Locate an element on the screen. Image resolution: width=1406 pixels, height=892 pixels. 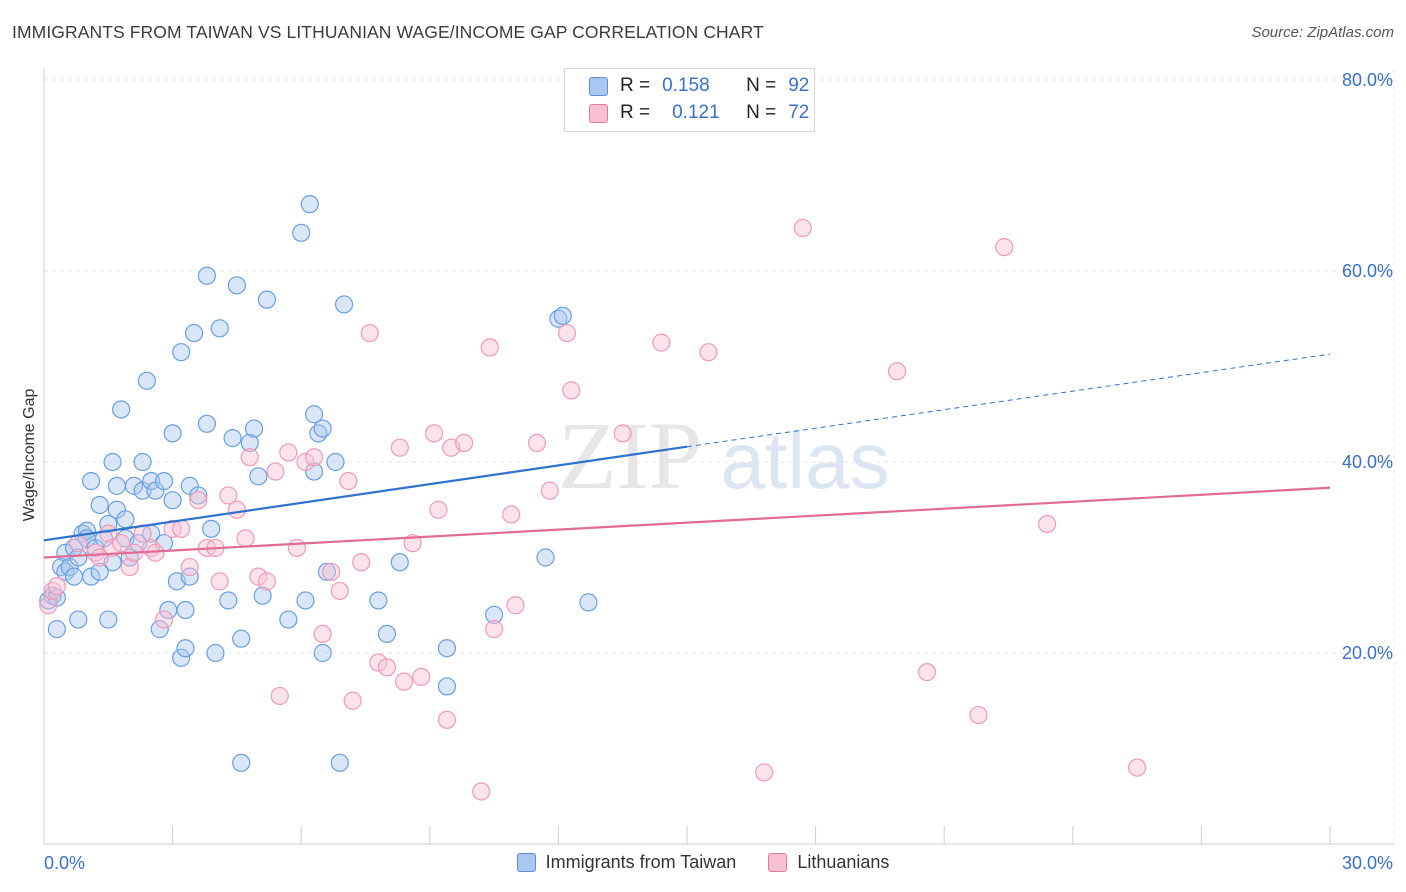
legend-r-label: R = is located at coordinates (635, 85).